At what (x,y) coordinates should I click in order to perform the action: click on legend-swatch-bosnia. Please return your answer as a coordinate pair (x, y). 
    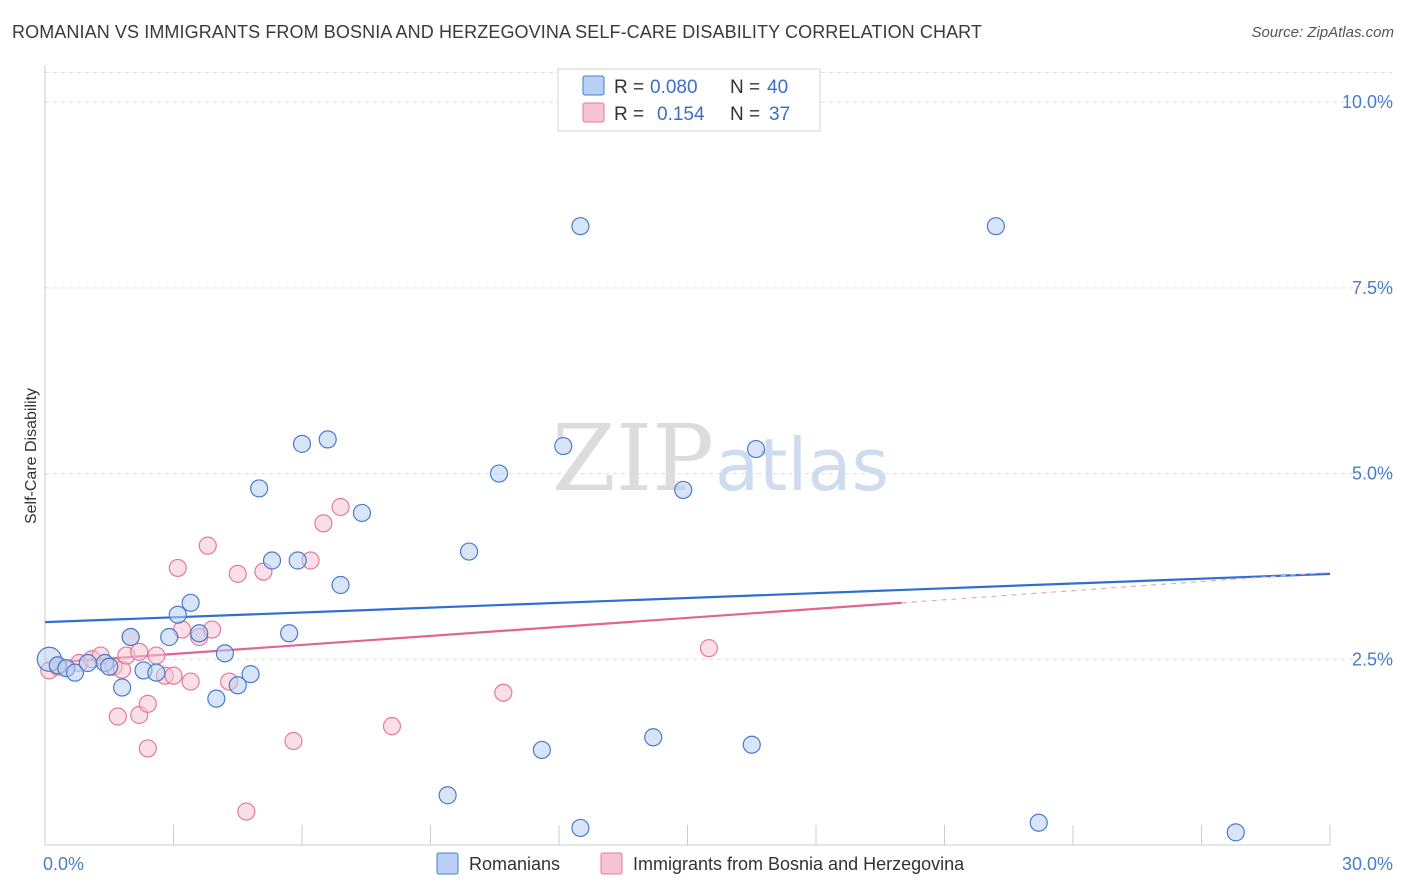
    Looking at the image, I should click on (593, 112).